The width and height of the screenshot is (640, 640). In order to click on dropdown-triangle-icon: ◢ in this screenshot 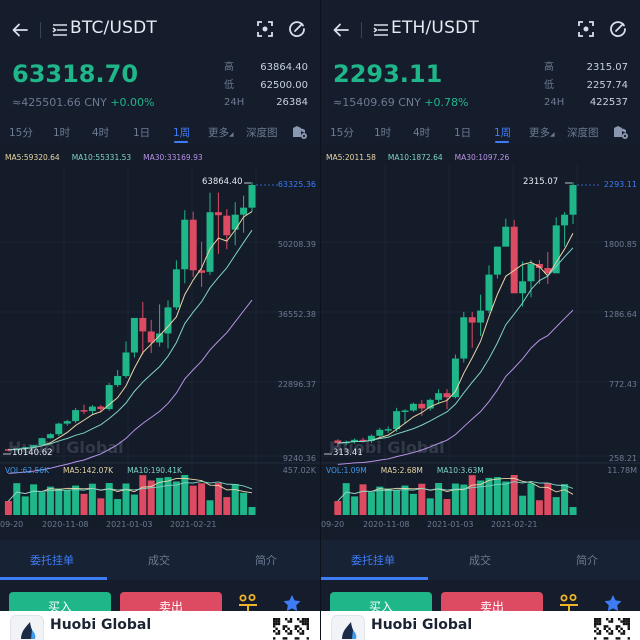, I will do `click(231, 134)`.